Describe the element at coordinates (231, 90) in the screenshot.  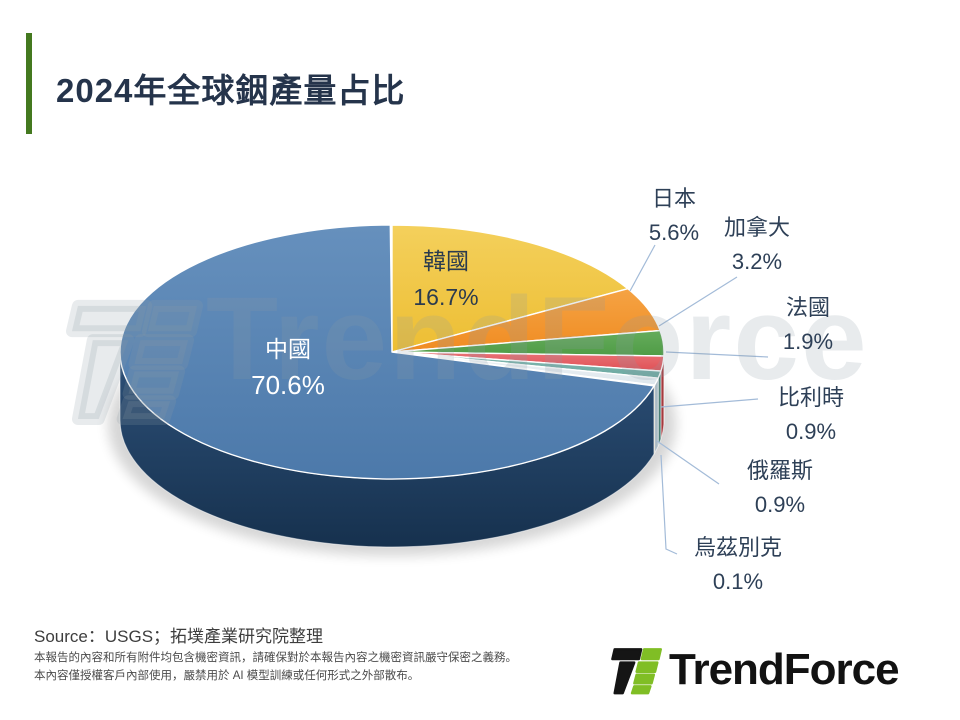
I see `page-title: 2024年全球銦產量占比` at that location.